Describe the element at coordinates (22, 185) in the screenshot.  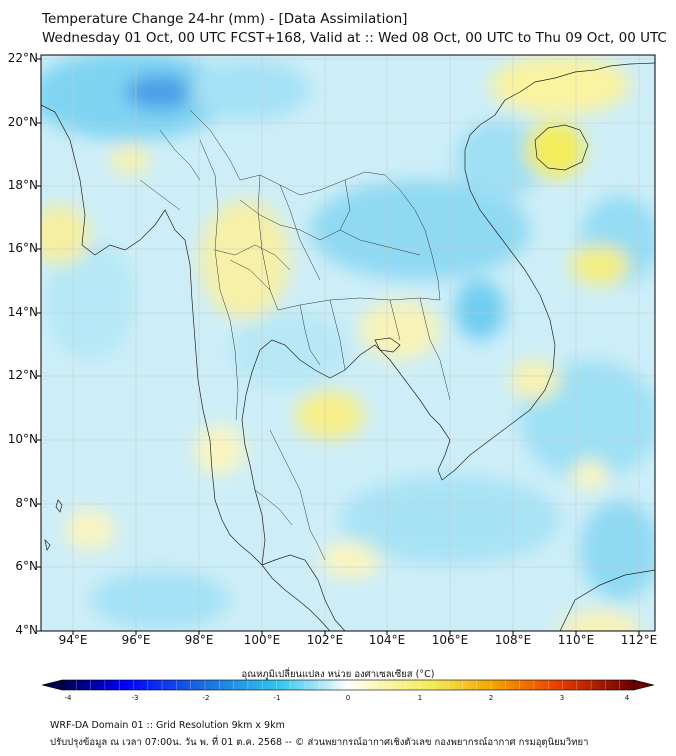
I see `lat-label-18n: 18°N` at that location.